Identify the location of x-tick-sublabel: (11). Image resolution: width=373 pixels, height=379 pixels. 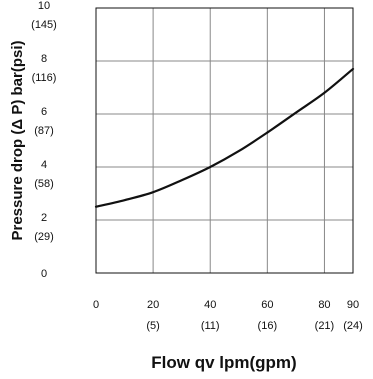
(210, 326).